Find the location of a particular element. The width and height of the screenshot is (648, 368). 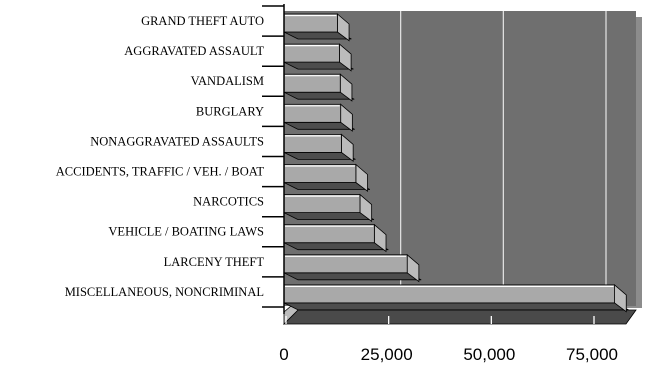

floor-top is located at coordinates (460, 317).